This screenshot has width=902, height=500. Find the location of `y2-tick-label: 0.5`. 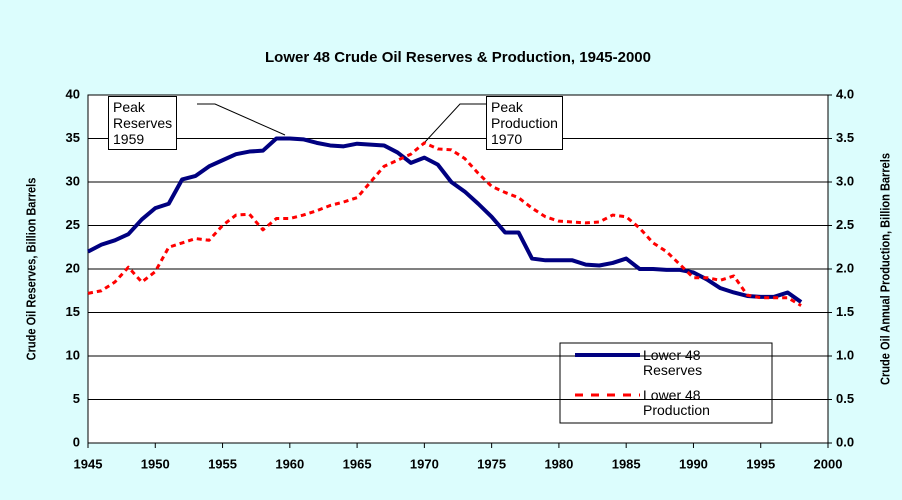

y2-tick-label: 0.5 is located at coordinates (845, 398).